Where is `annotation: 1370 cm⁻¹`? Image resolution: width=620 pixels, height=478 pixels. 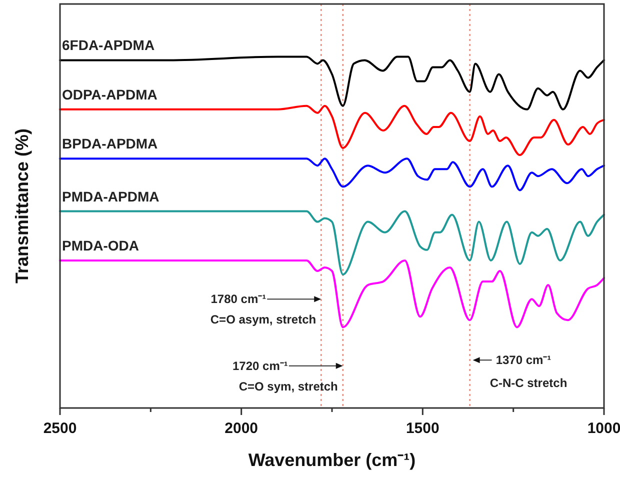
annotation: 1370 cm⁻¹ is located at coordinates (524, 360).